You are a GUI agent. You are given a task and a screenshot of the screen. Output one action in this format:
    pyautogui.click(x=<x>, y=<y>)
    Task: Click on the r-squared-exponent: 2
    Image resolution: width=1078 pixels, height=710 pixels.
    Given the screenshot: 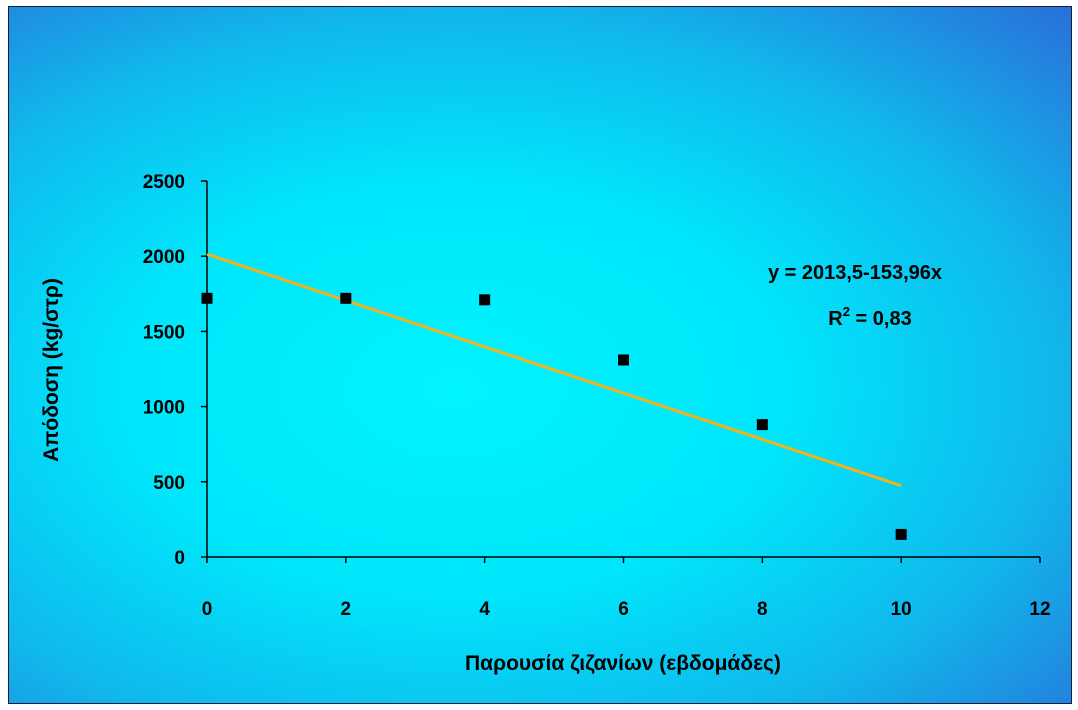 What is the action you would take?
    pyautogui.click(x=846, y=311)
    